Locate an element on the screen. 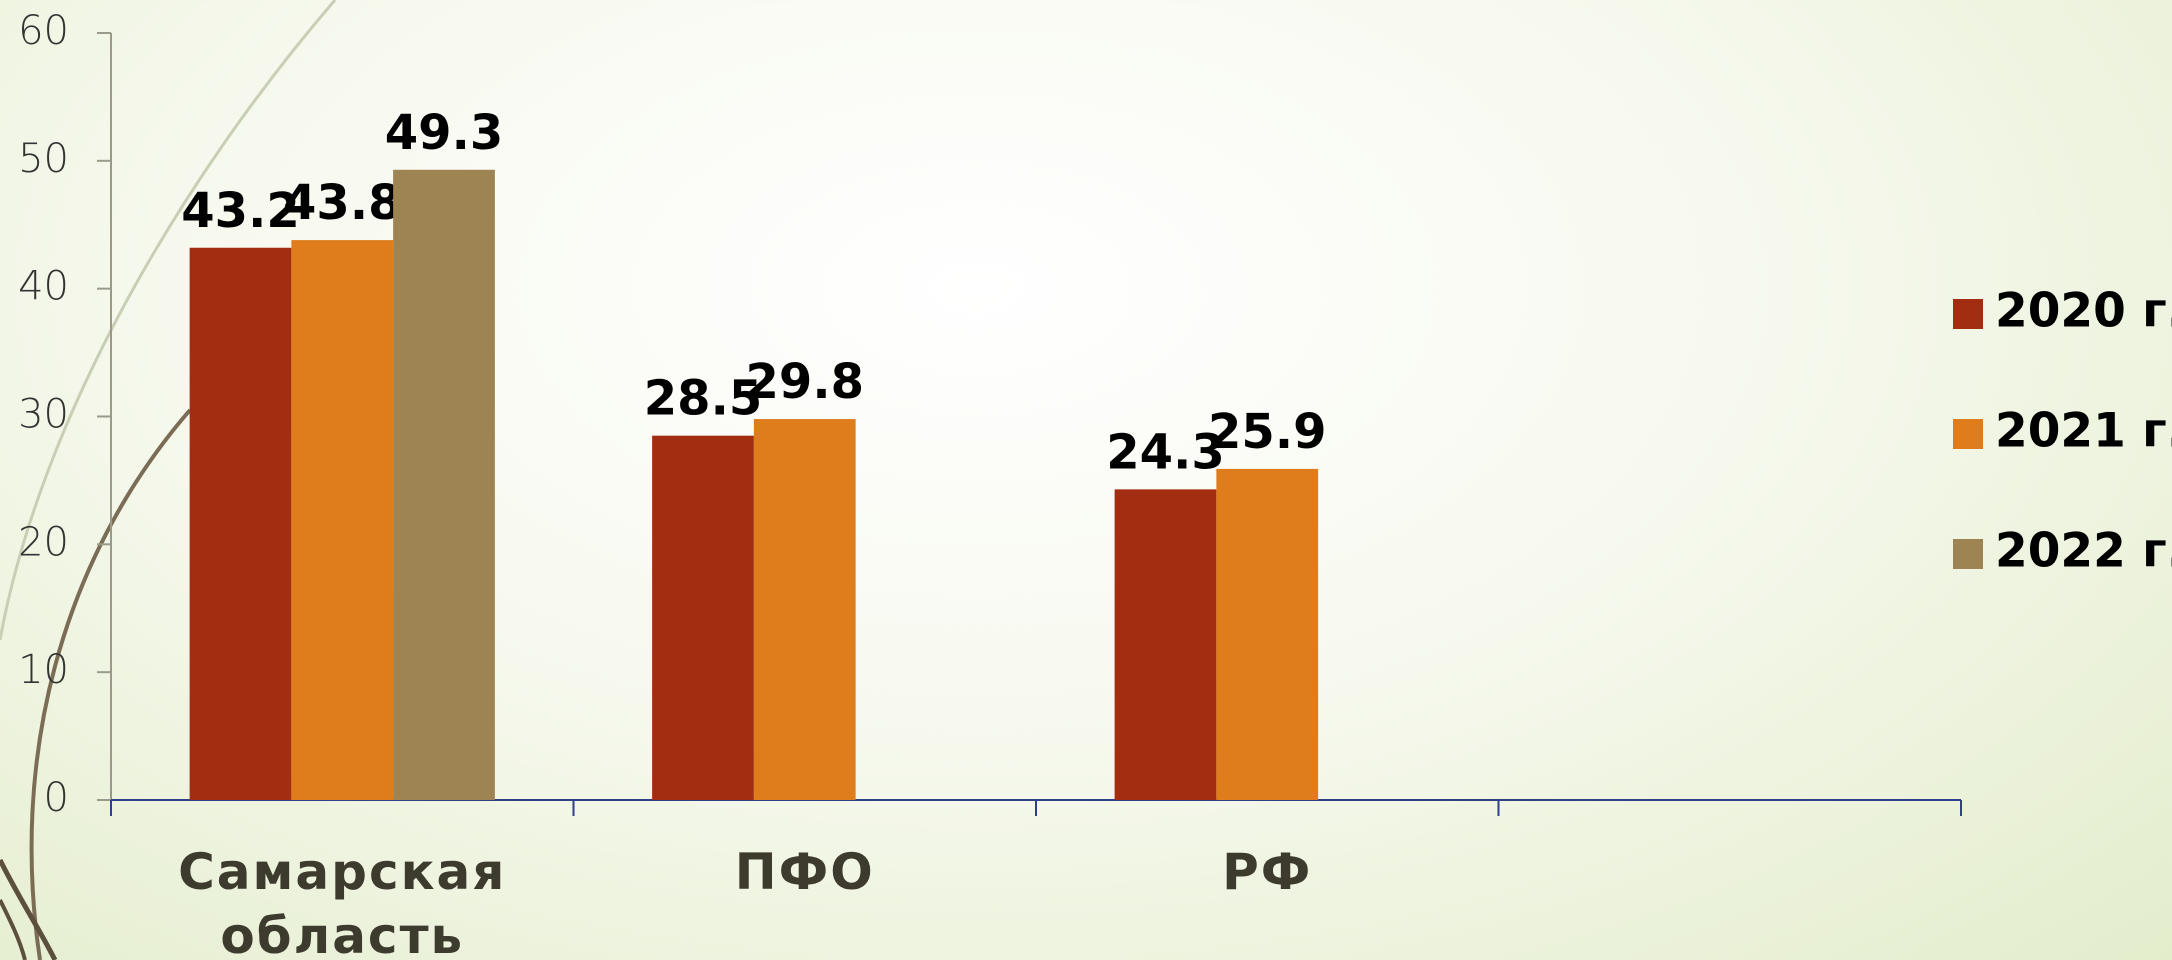 Image resolution: width=2172 pixels, height=960 pixels. data-label: 24.3 is located at coordinates (1165, 452).